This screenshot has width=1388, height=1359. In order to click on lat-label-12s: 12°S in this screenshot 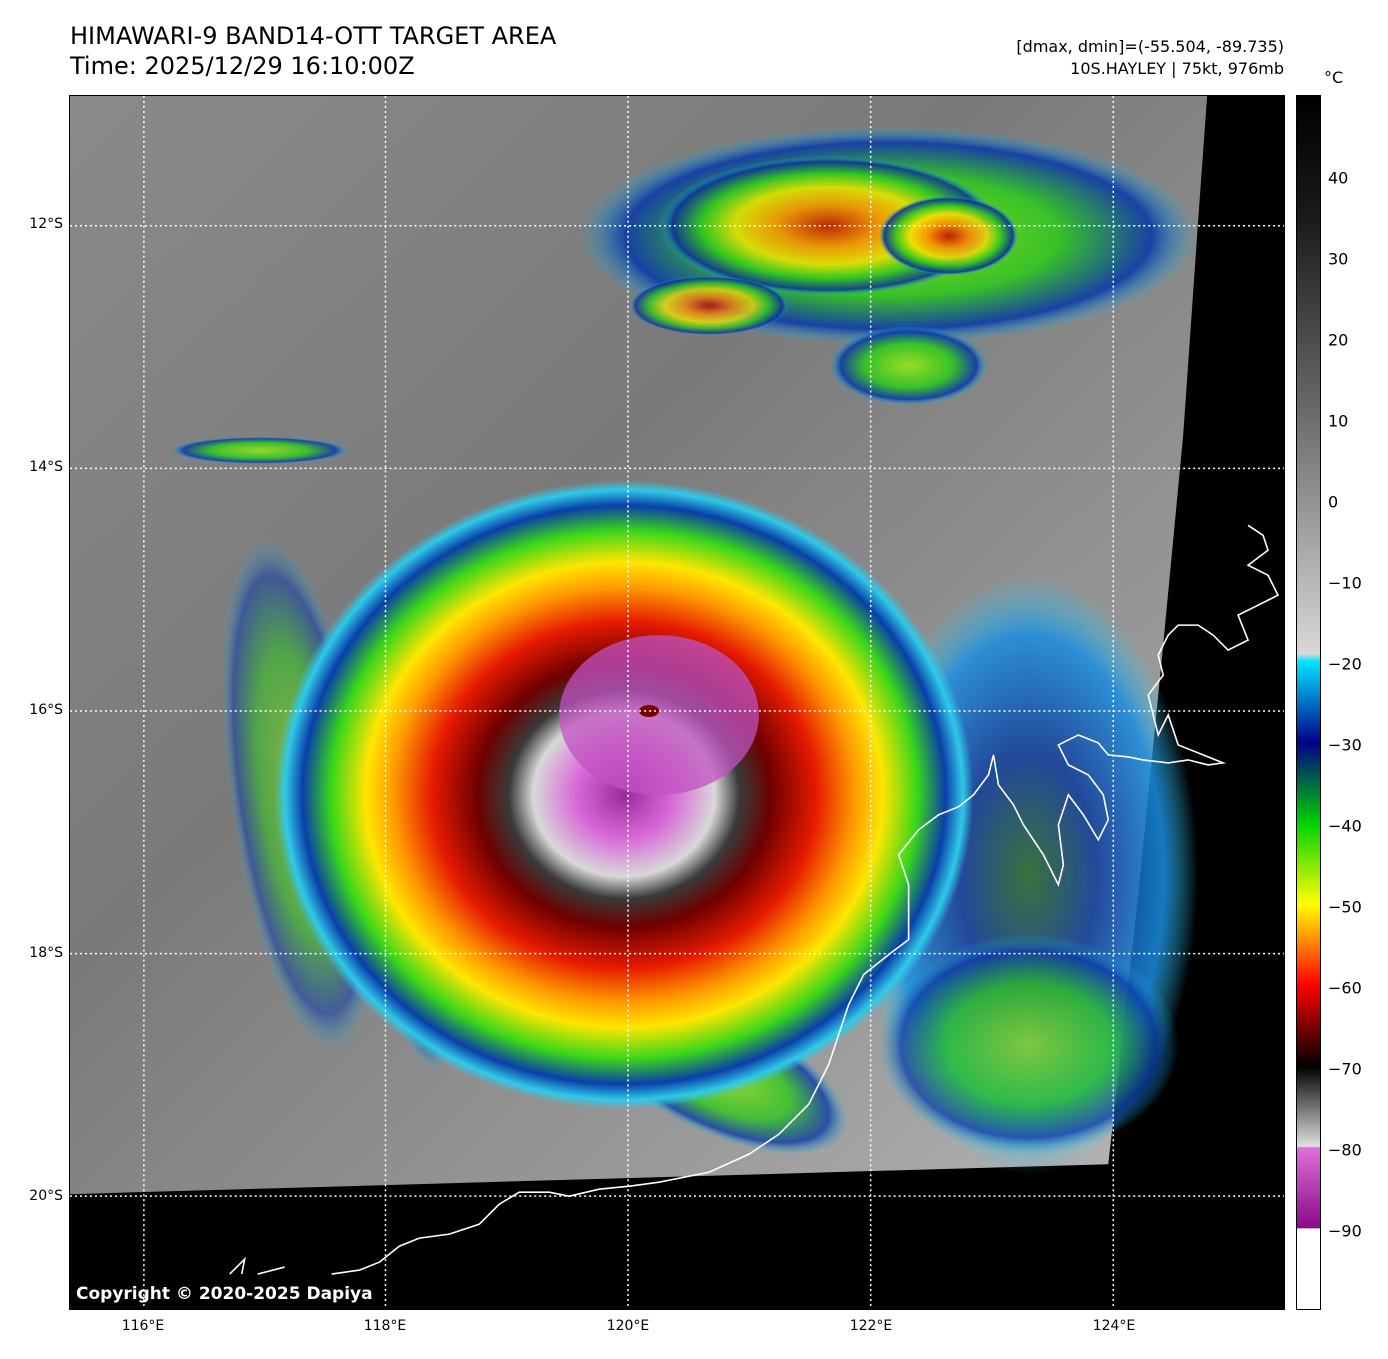, I will do `click(46, 224)`.